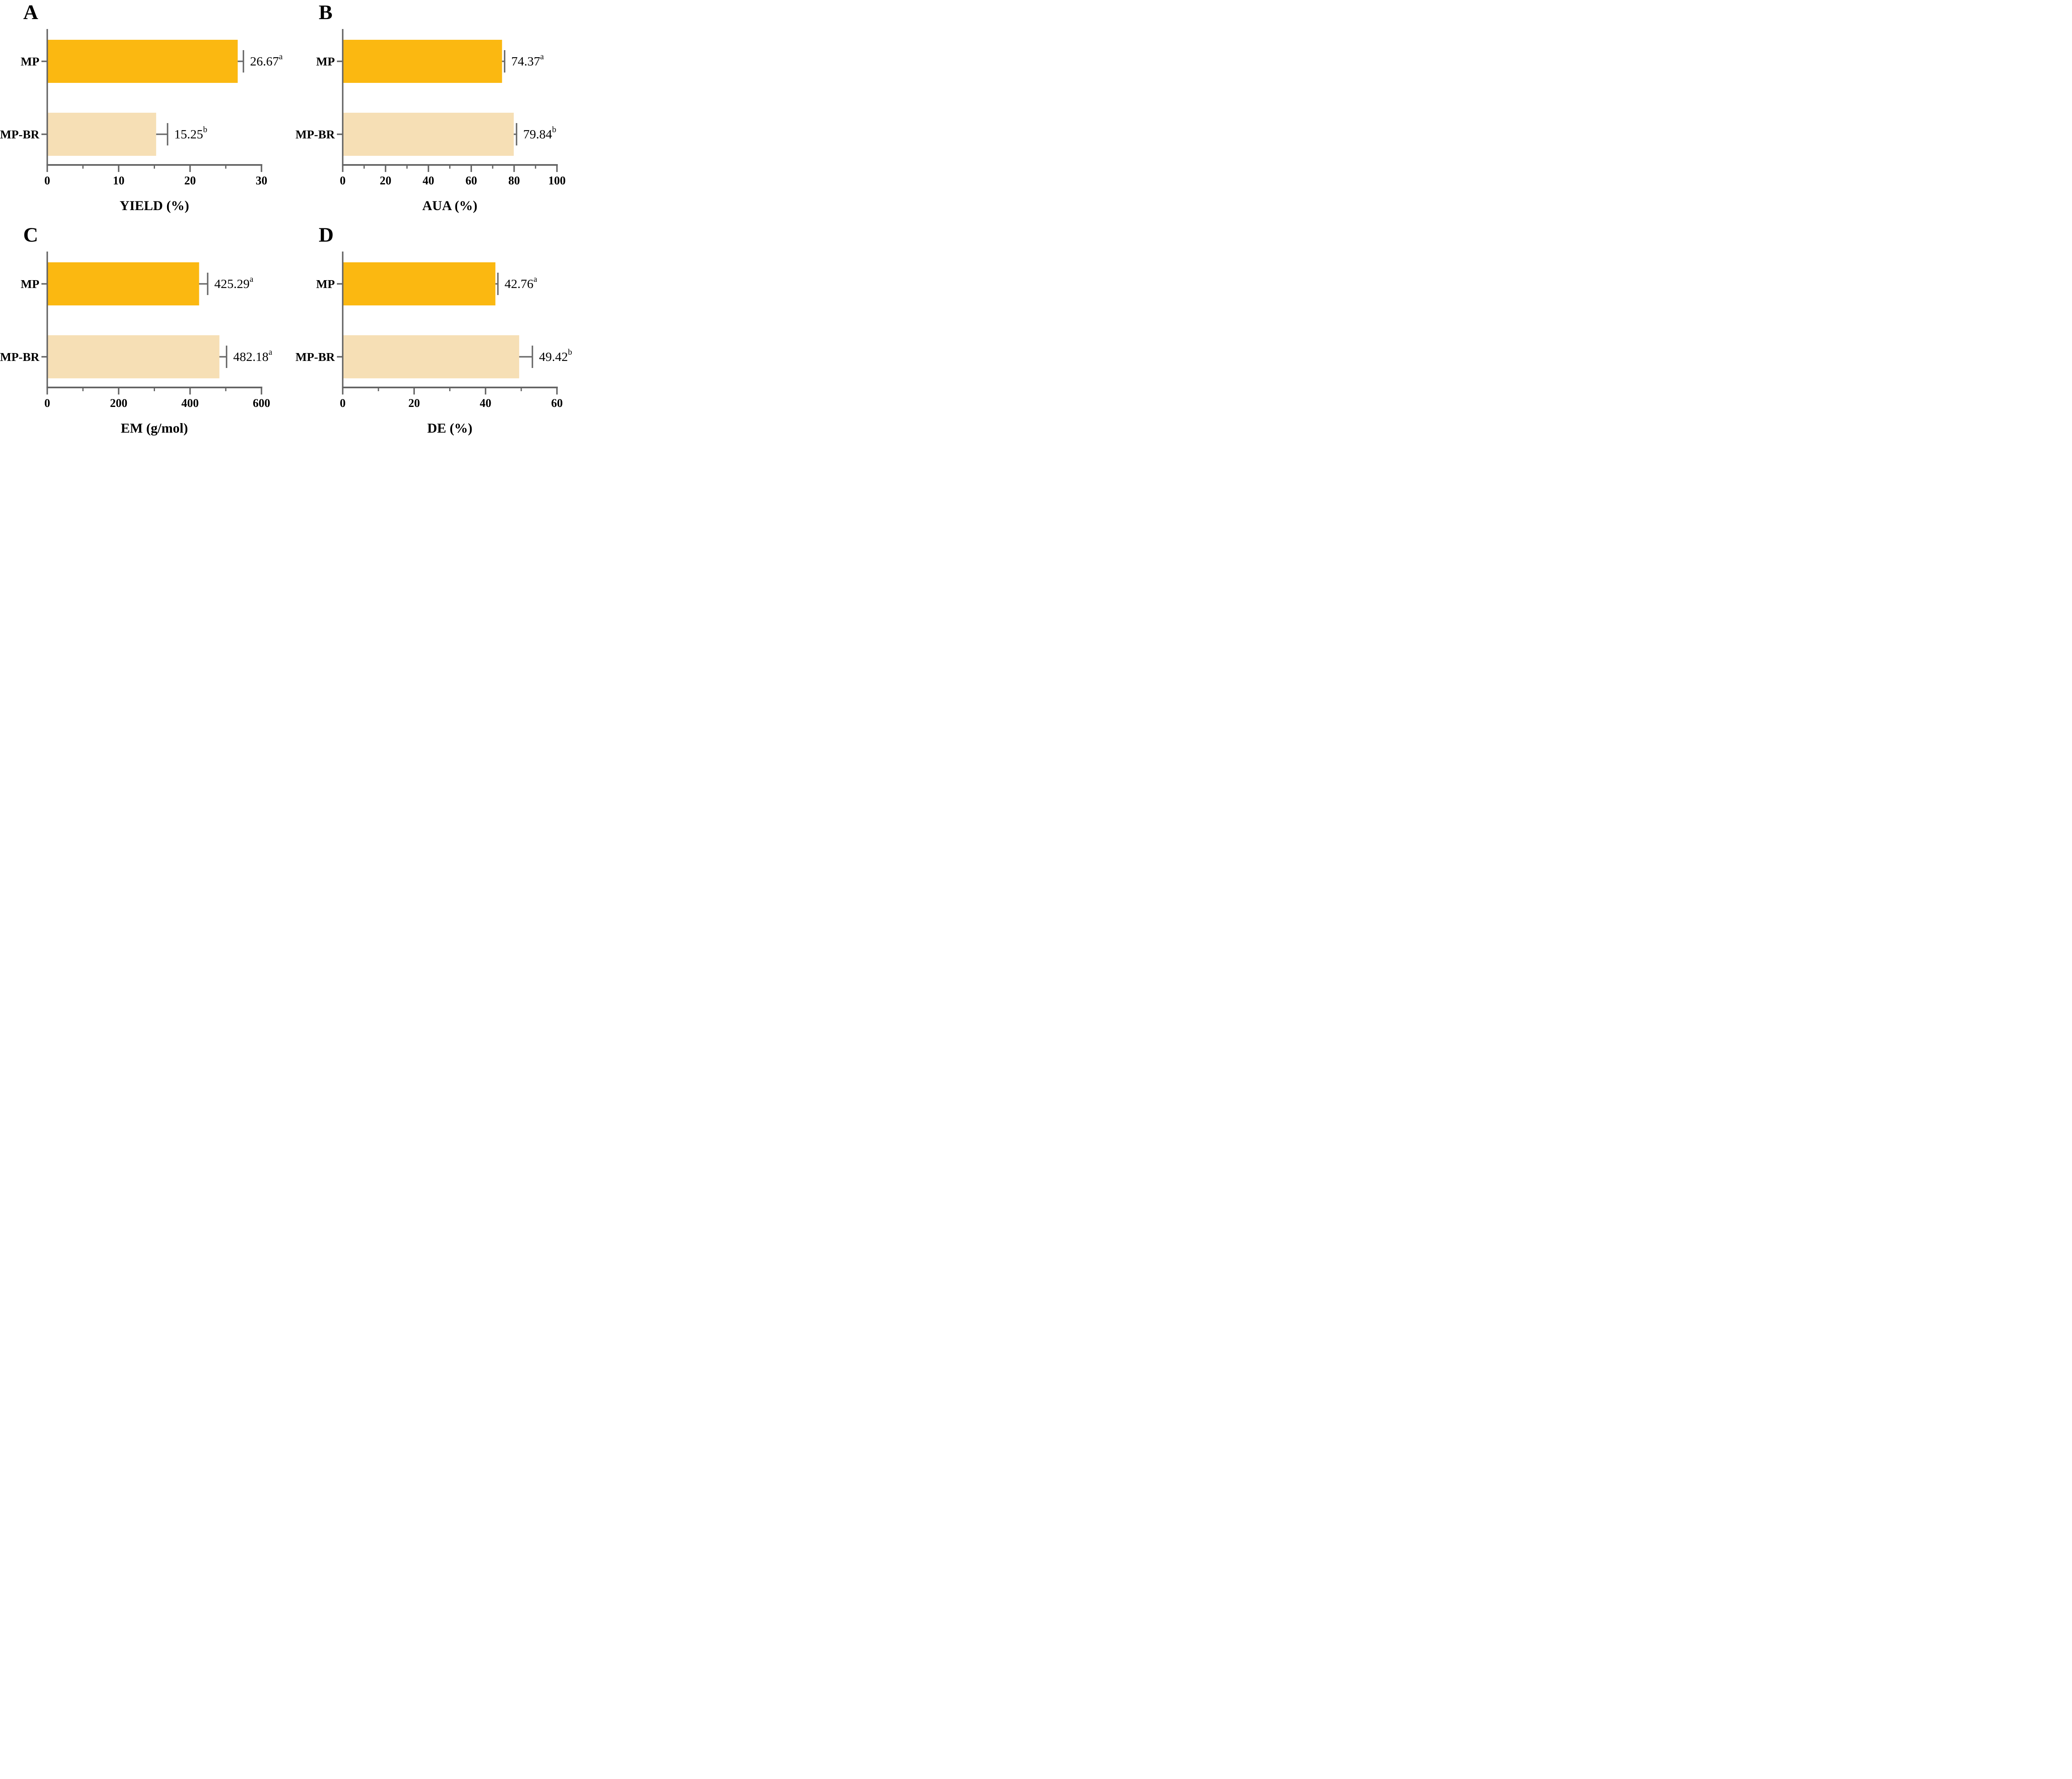  What do you see at coordinates (118, 181) in the screenshot?
I see `x-tick-label: 10` at bounding box center [118, 181].